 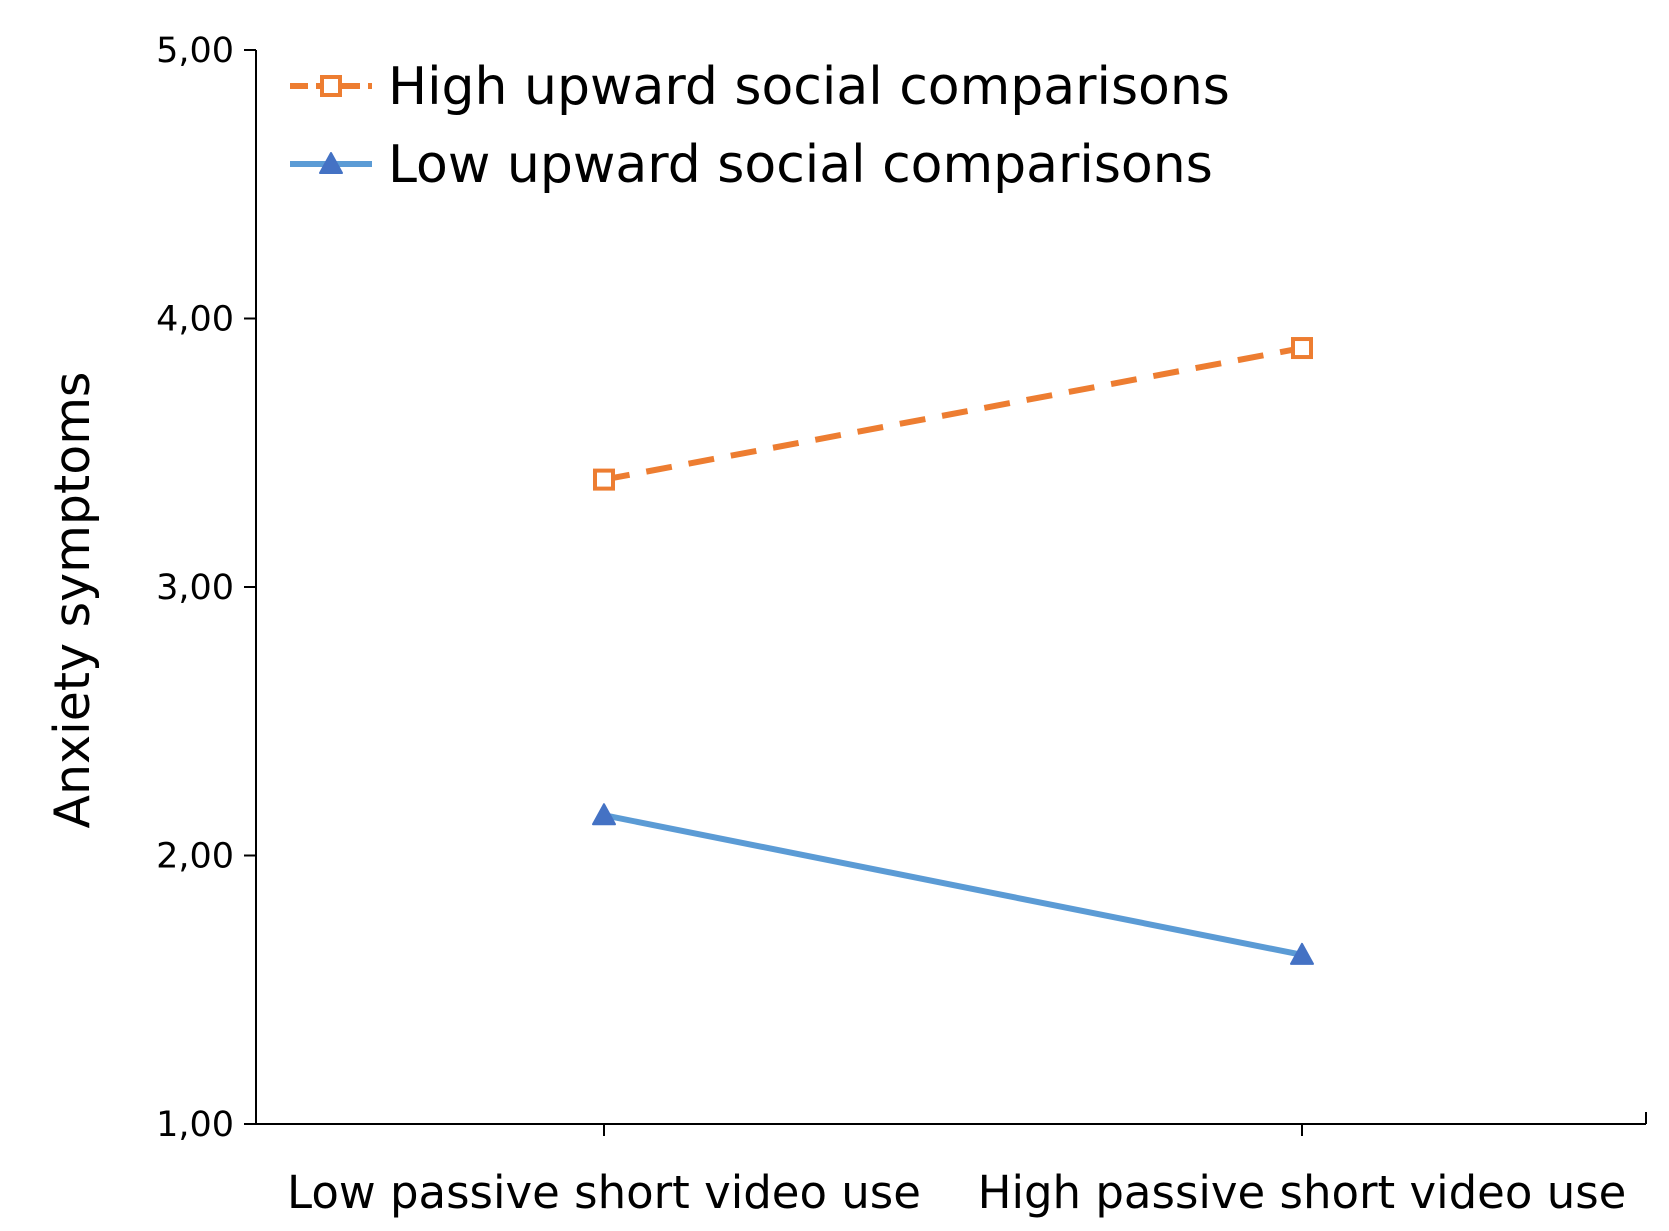 I want to click on y-axis-title: Anxiety symptoms, so click(x=72, y=600).